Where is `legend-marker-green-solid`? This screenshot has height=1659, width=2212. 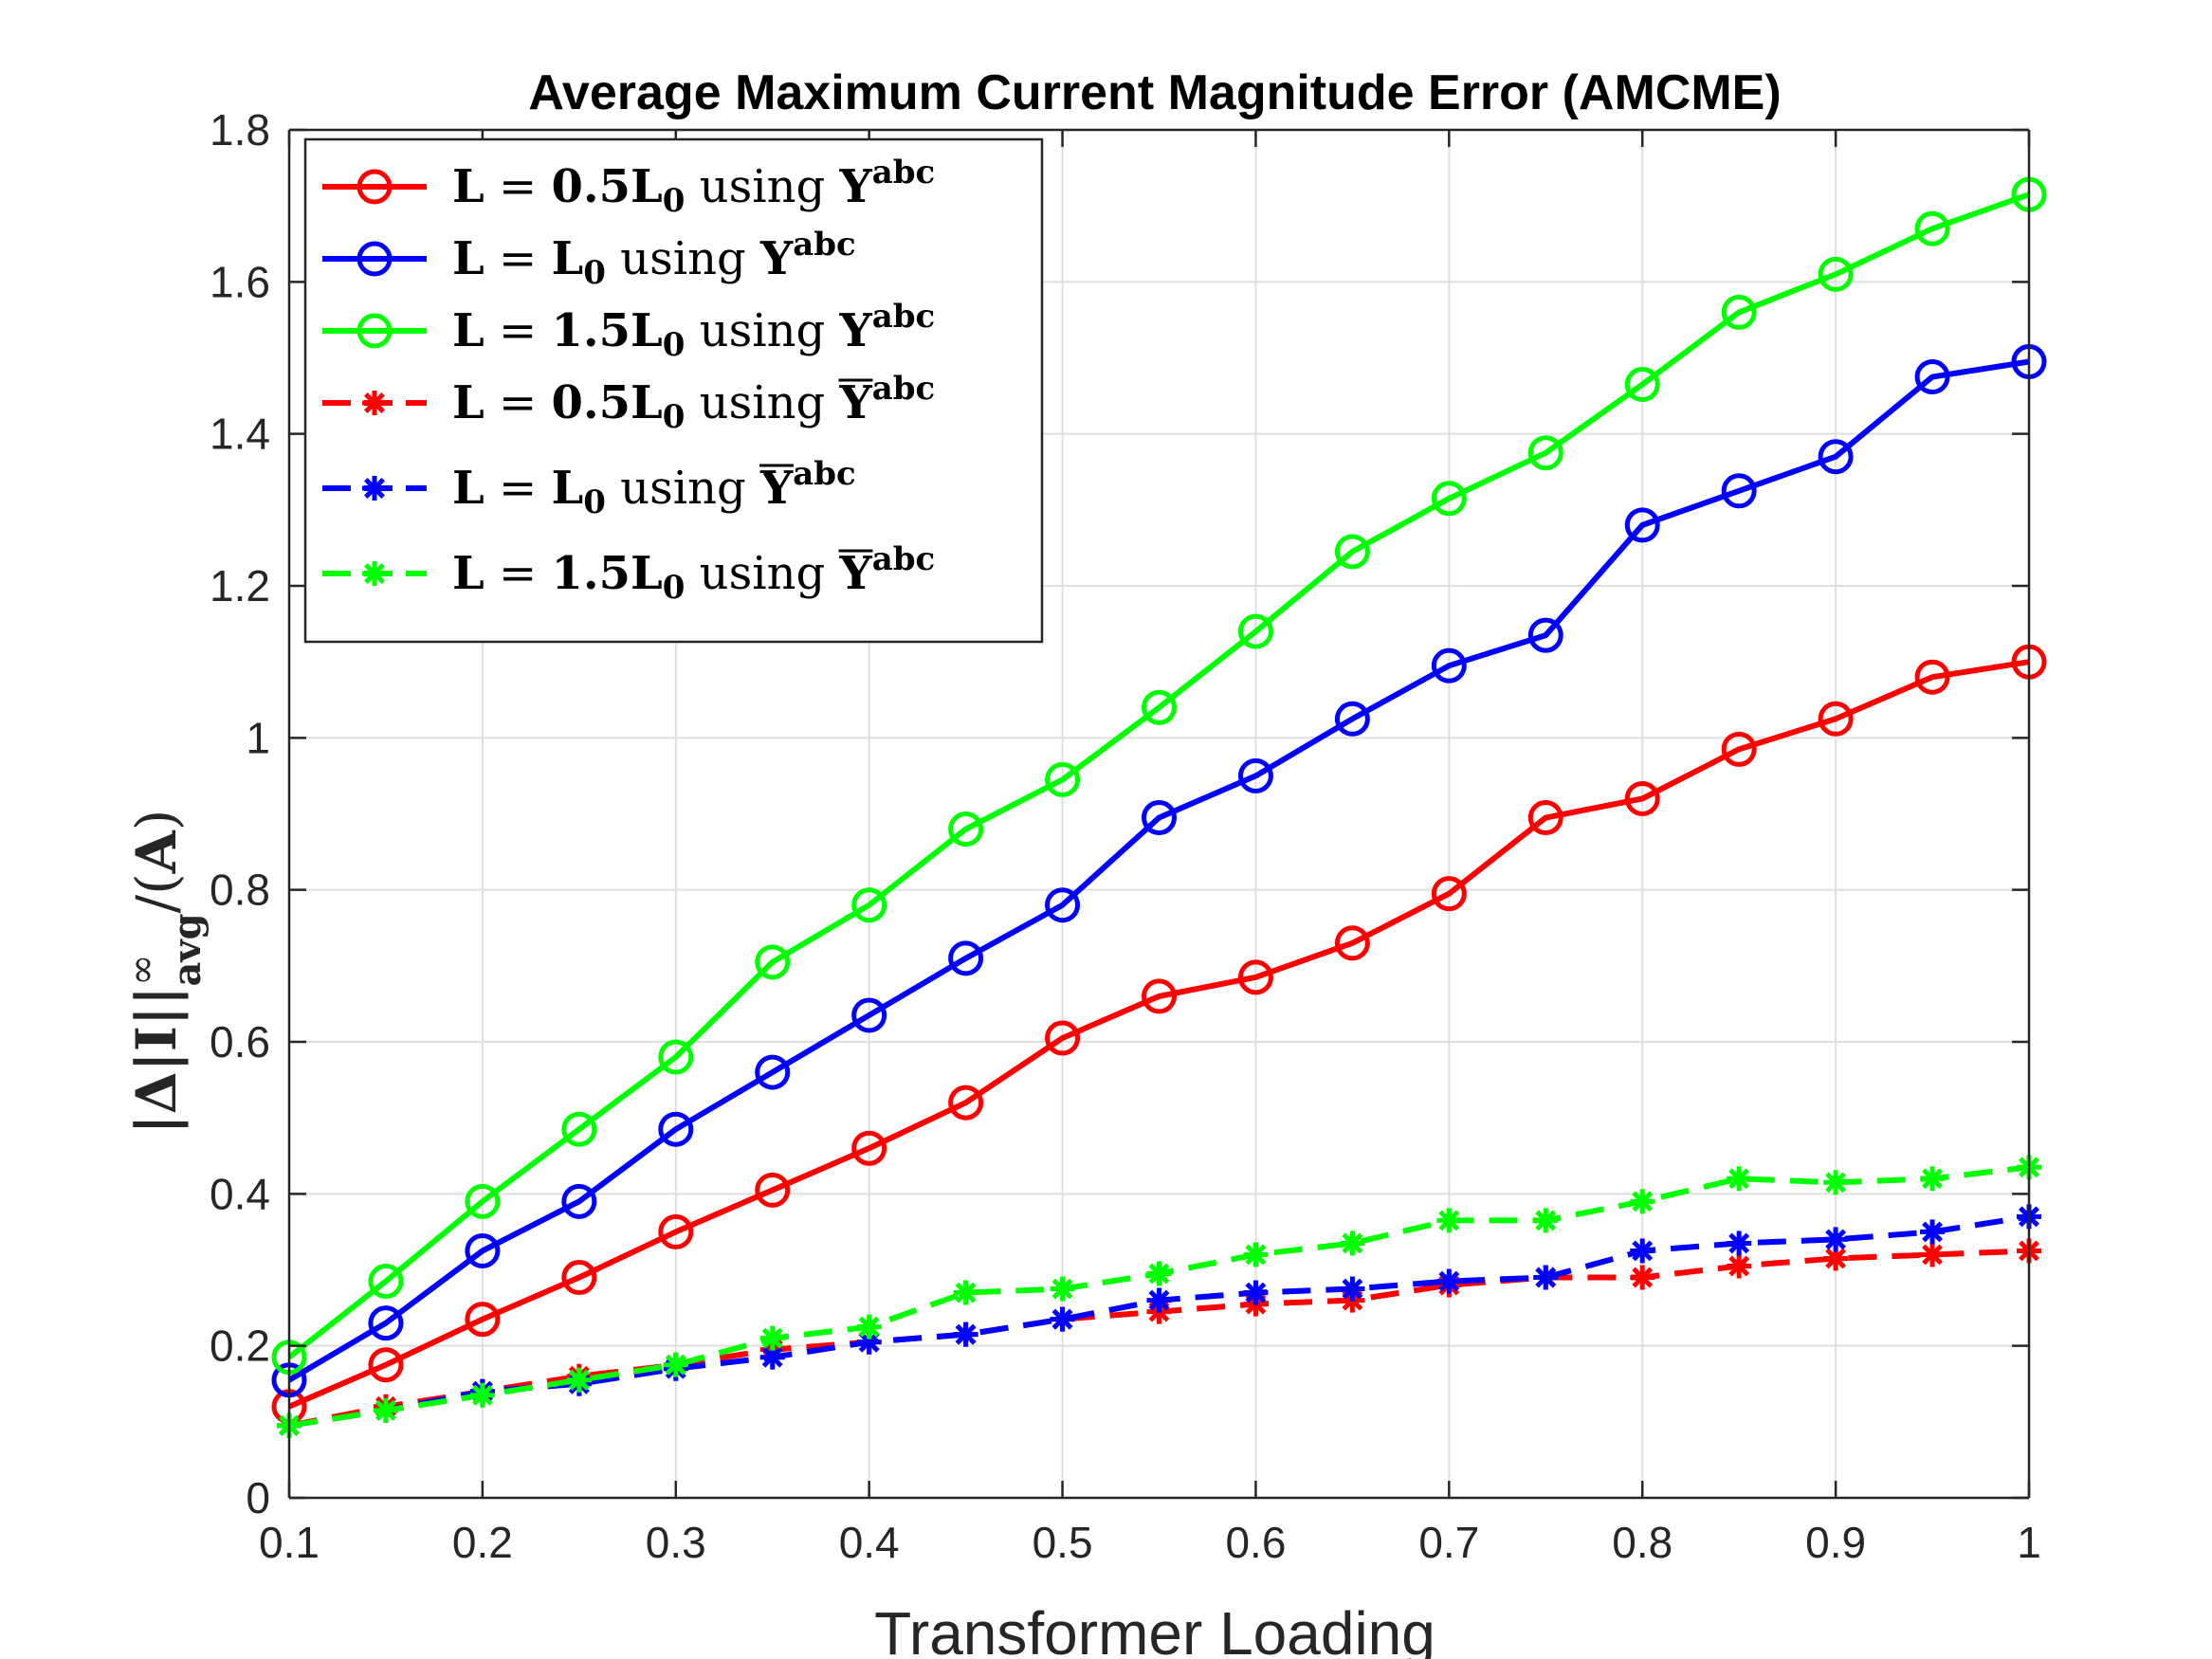
legend-marker-green-solid is located at coordinates (374, 331).